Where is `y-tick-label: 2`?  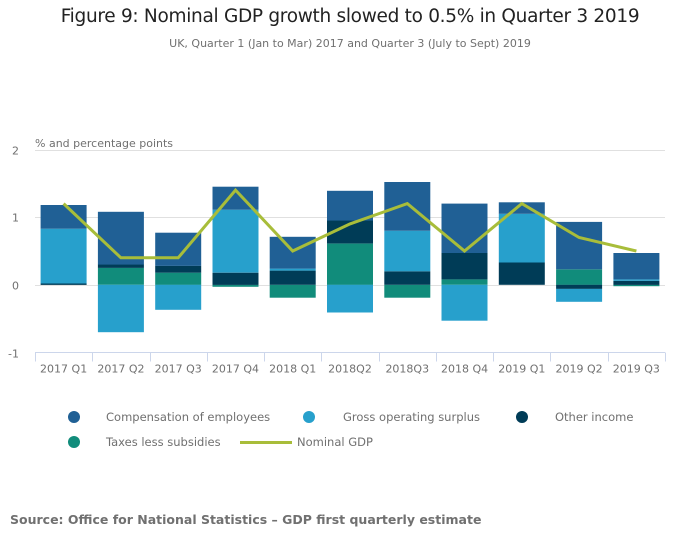 y-tick-label: 2 is located at coordinates (15, 151).